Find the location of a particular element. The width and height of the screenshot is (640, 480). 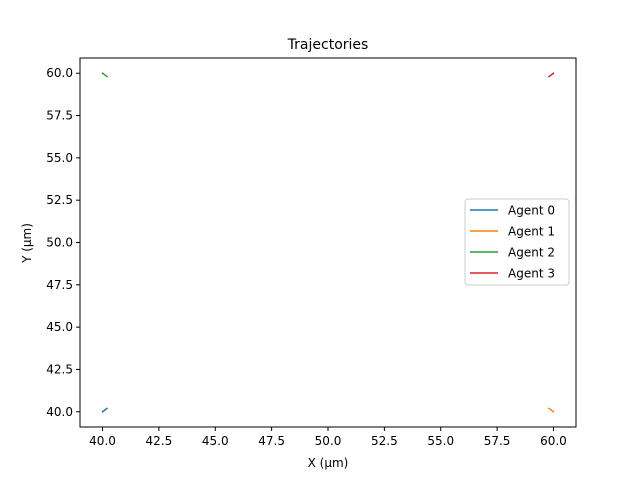

y-tick-label: 40.0 is located at coordinates (59, 412).